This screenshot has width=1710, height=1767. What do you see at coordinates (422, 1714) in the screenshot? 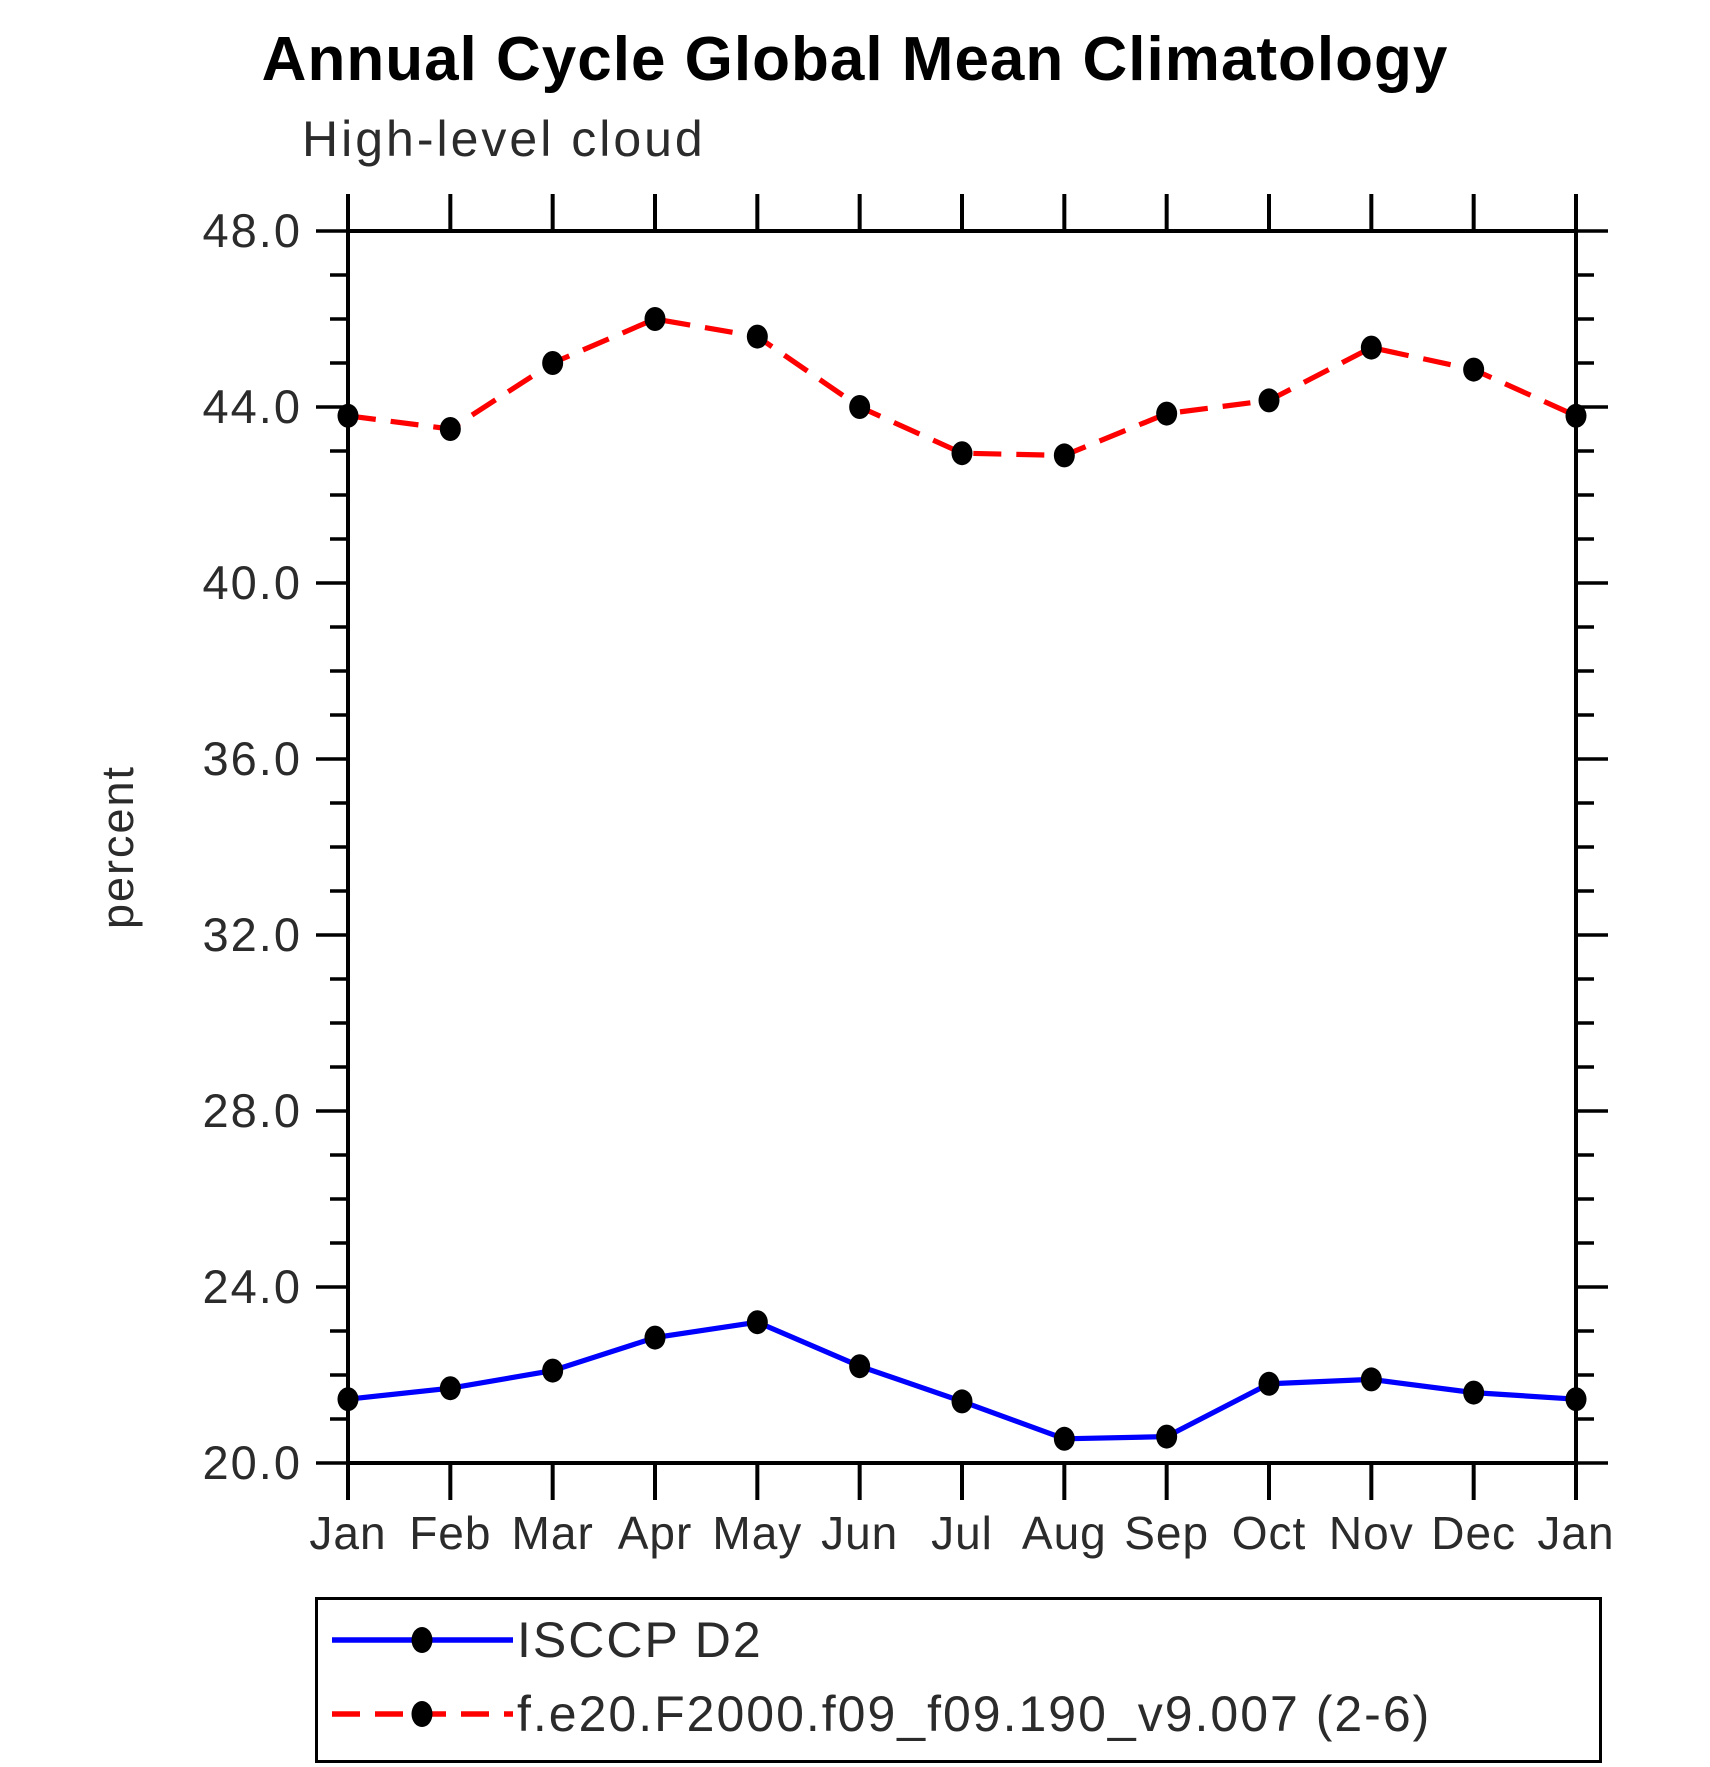
I see `legend-line-dashed-red-icon` at bounding box center [422, 1714].